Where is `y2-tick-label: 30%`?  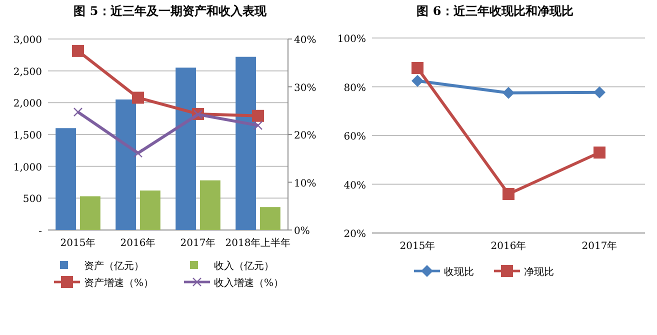
y2-tick-label: 30% is located at coordinates (305, 88).